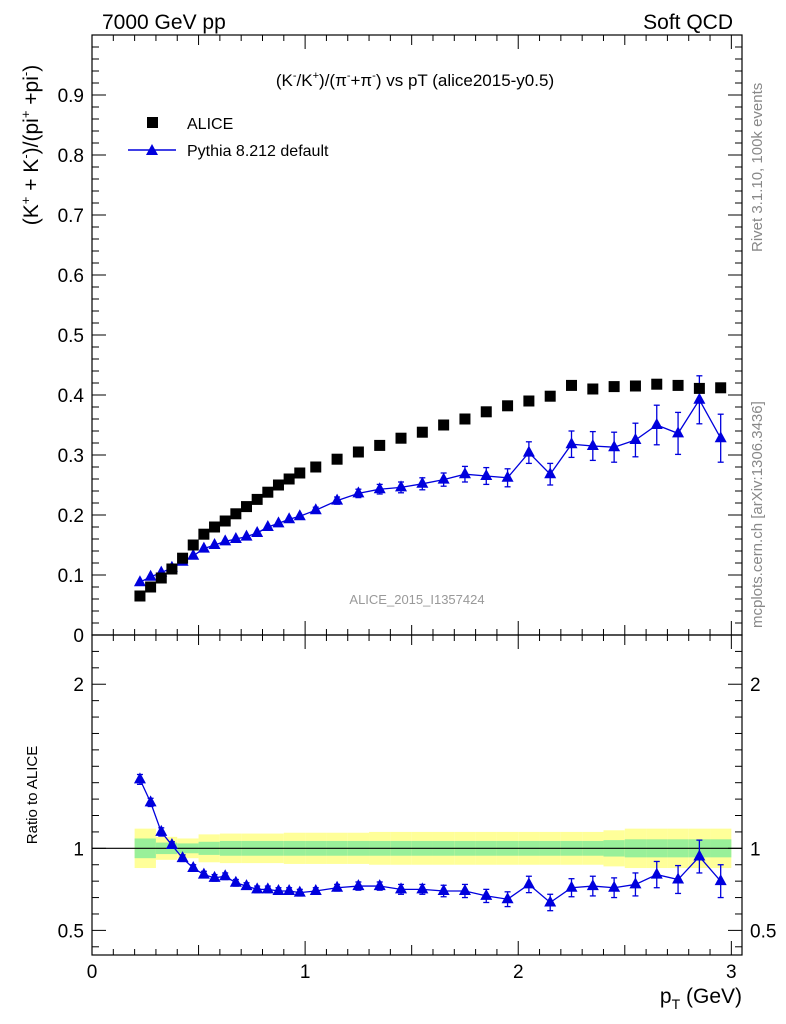 The height and width of the screenshot is (1024, 786). Describe the element at coordinates (228, 138) in the screenshot. I see `legend: ALICE Pythia 8.212 default` at that location.